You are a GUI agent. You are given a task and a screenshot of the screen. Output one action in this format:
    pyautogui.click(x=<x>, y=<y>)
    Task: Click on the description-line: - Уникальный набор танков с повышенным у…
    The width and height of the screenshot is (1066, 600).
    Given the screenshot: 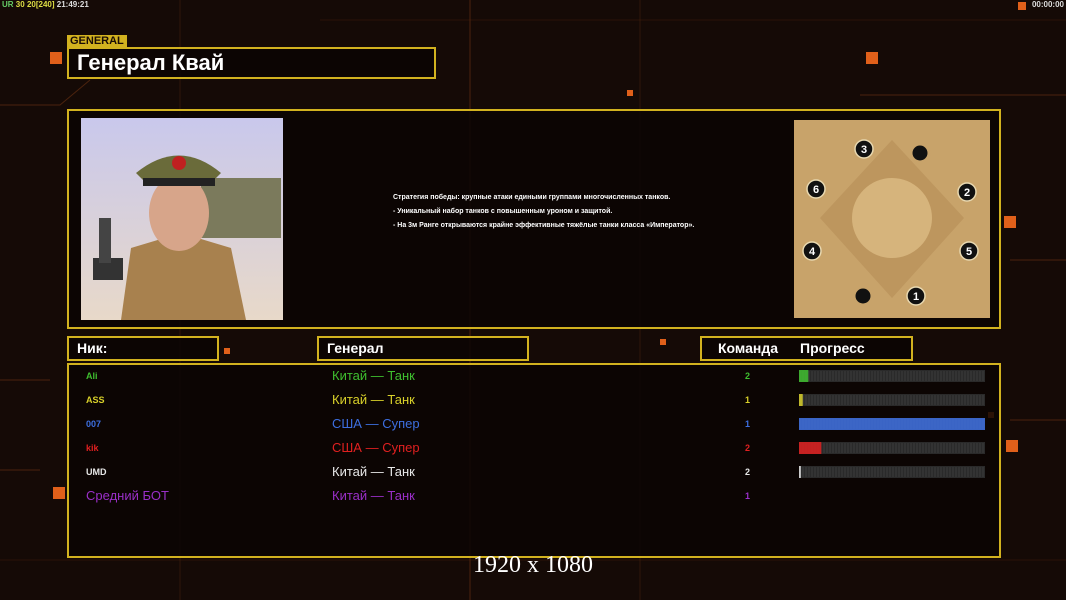 What is the action you would take?
    pyautogui.click(x=503, y=211)
    